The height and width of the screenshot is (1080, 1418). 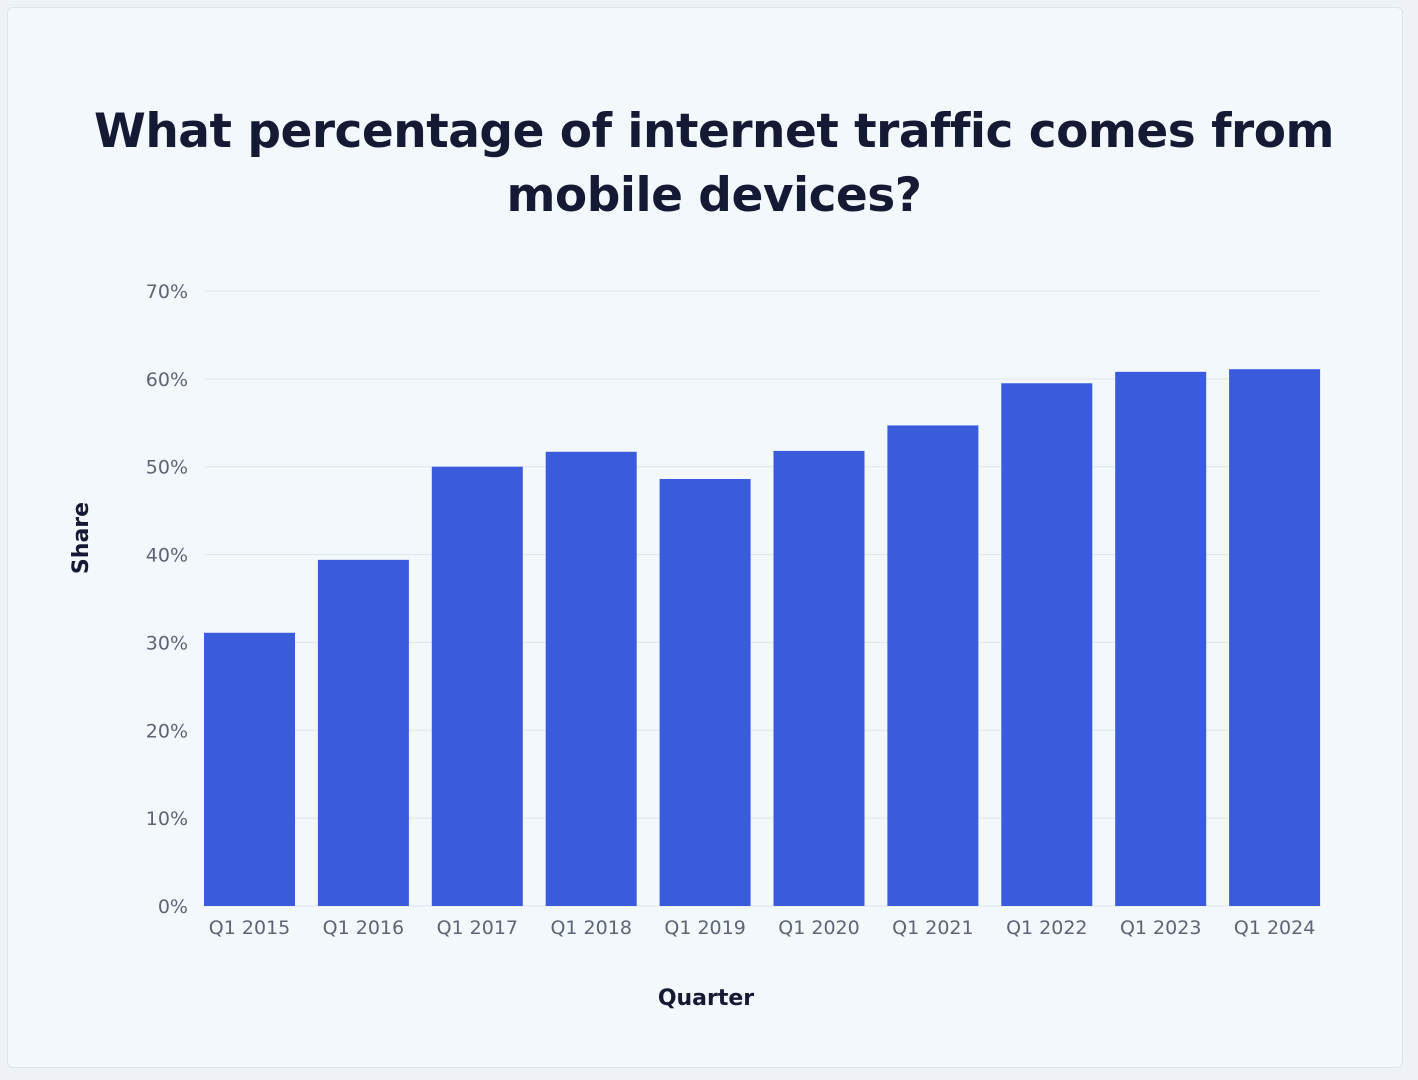 I want to click on bar-q1-2015, so click(x=249, y=769).